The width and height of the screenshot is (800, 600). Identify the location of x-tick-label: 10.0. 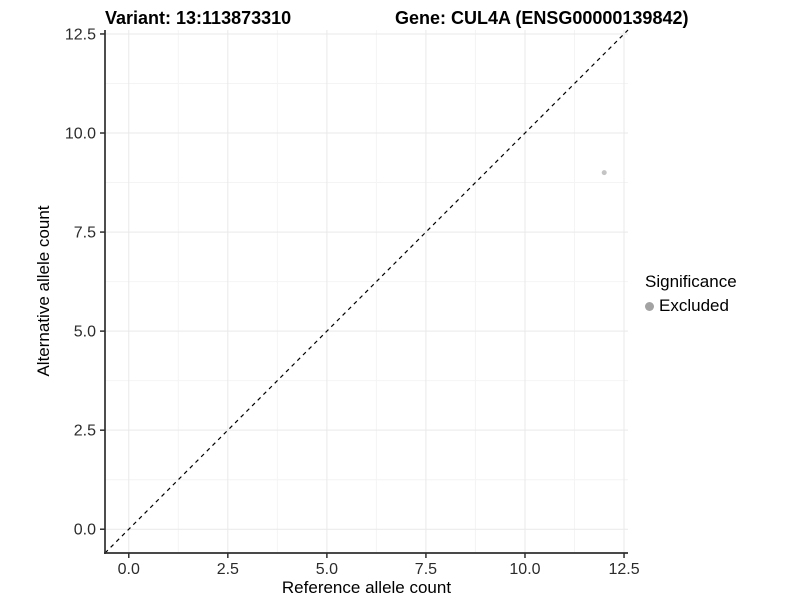
(524, 569).